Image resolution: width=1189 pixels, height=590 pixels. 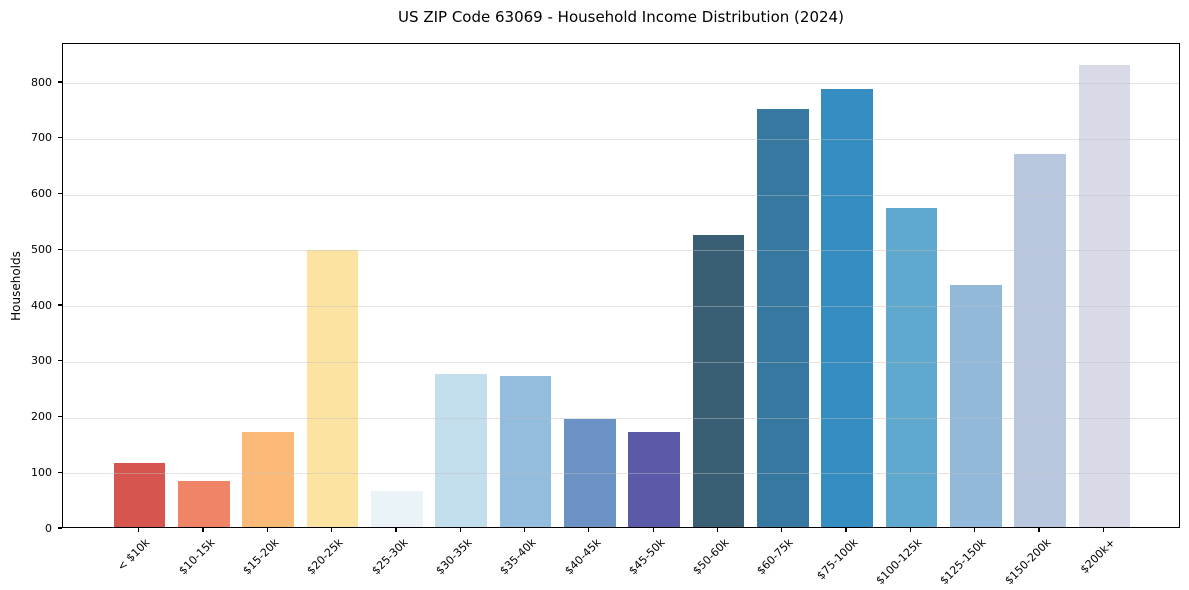 What do you see at coordinates (454, 557) in the screenshot?
I see `x-tick-label: $30-35k` at bounding box center [454, 557].